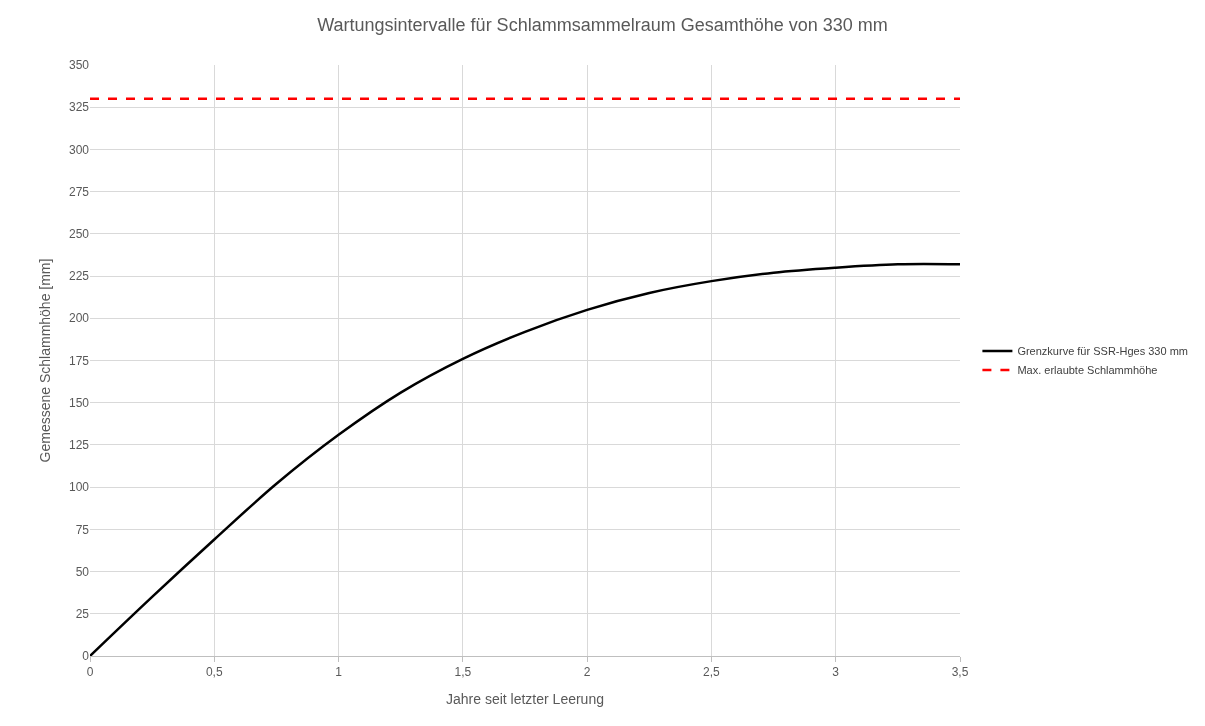 The image size is (1205, 726). What do you see at coordinates (79, 191) in the screenshot?
I see `y-tick-label: 275` at bounding box center [79, 191].